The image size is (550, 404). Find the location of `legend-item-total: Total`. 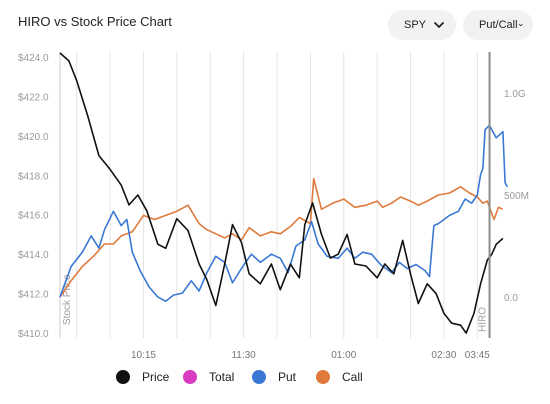

legend-item-total: Total is located at coordinates (208, 377).